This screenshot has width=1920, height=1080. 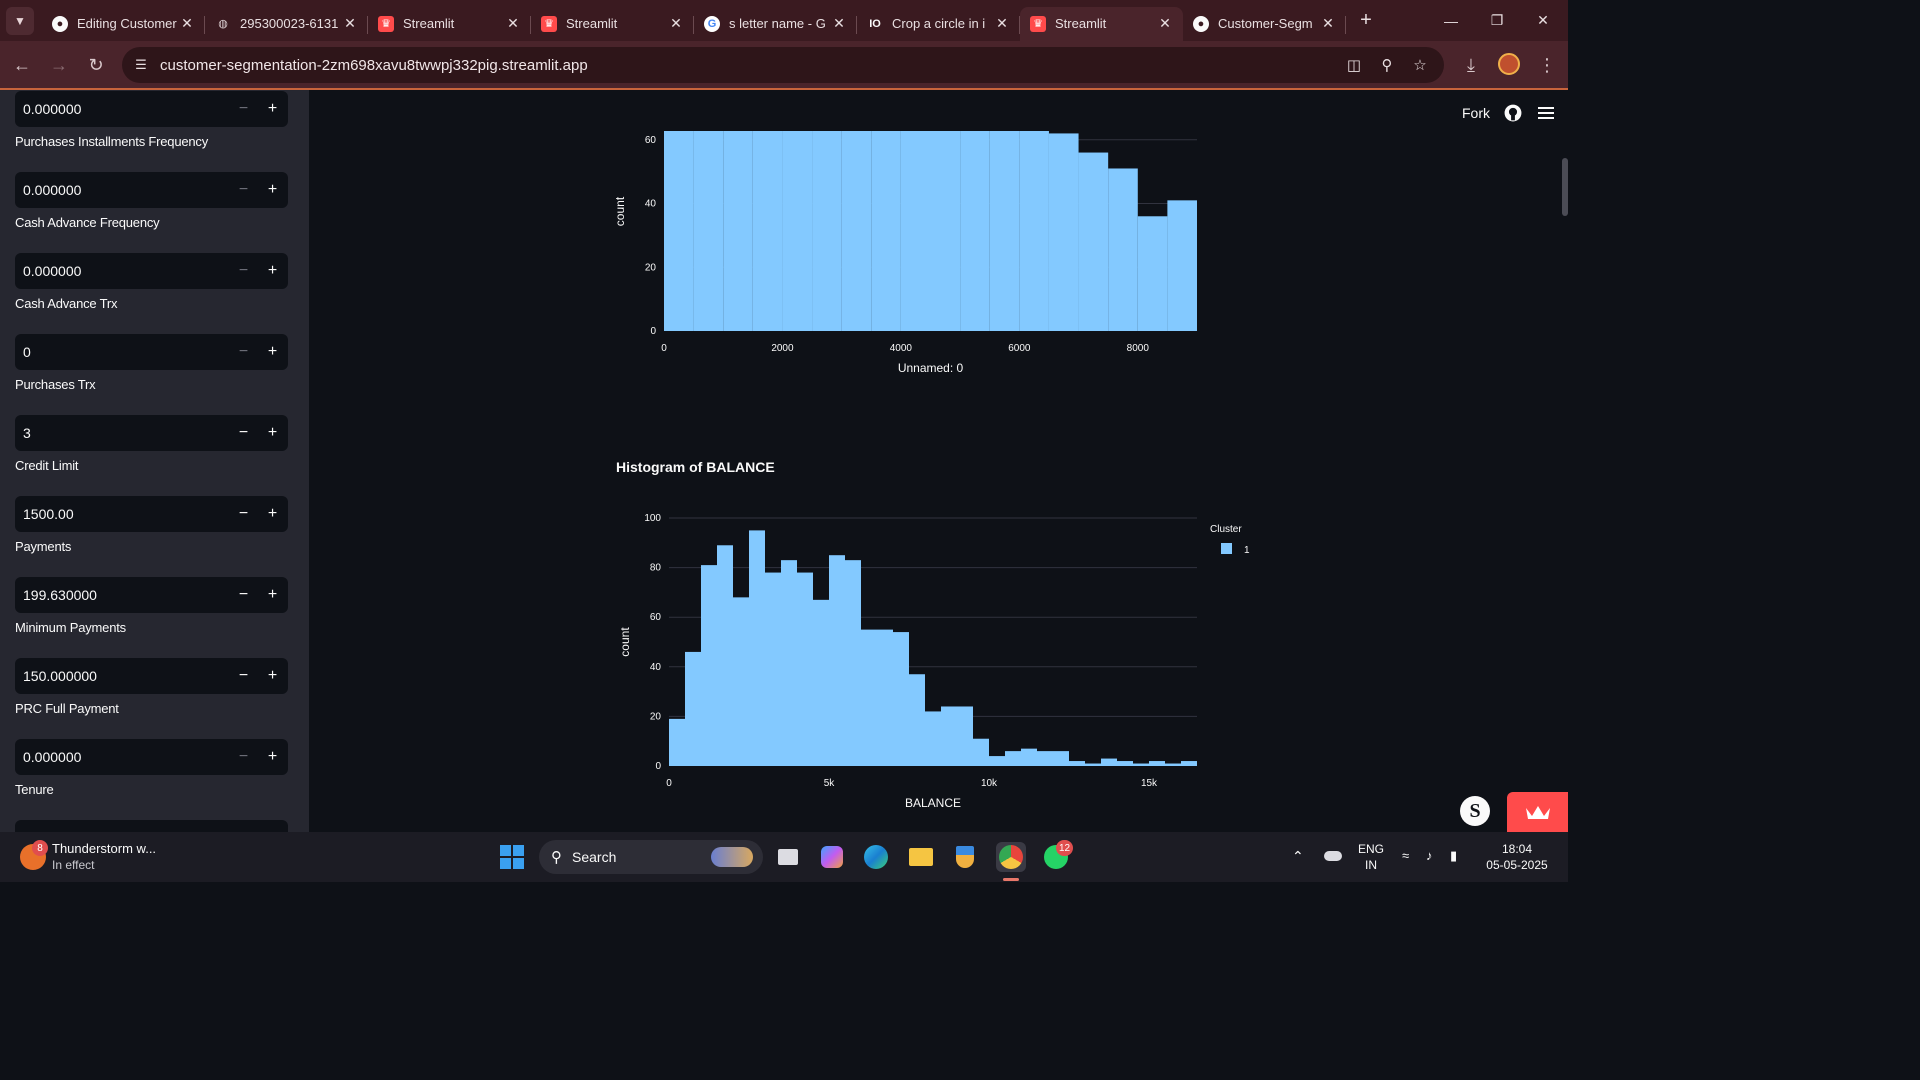 I want to click on streamlit-s-badge: S, so click(x=1475, y=811).